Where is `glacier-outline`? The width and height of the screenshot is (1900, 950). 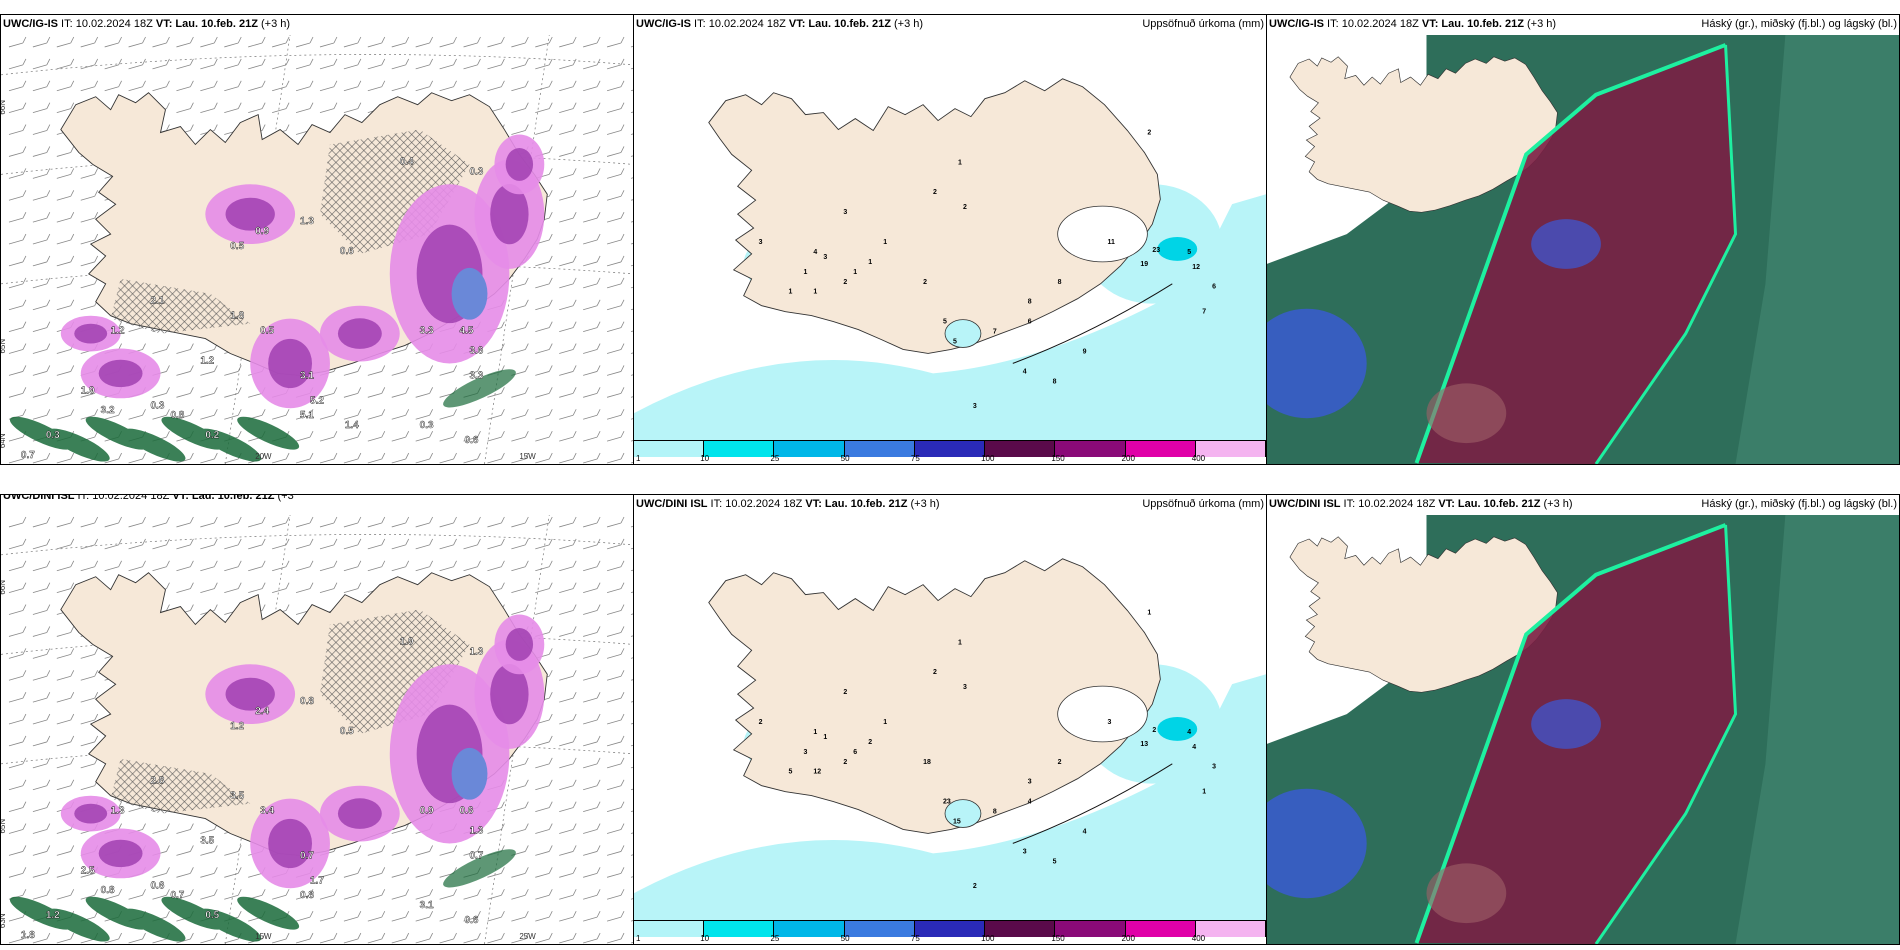
glacier-outline is located at coordinates (1092, 803).